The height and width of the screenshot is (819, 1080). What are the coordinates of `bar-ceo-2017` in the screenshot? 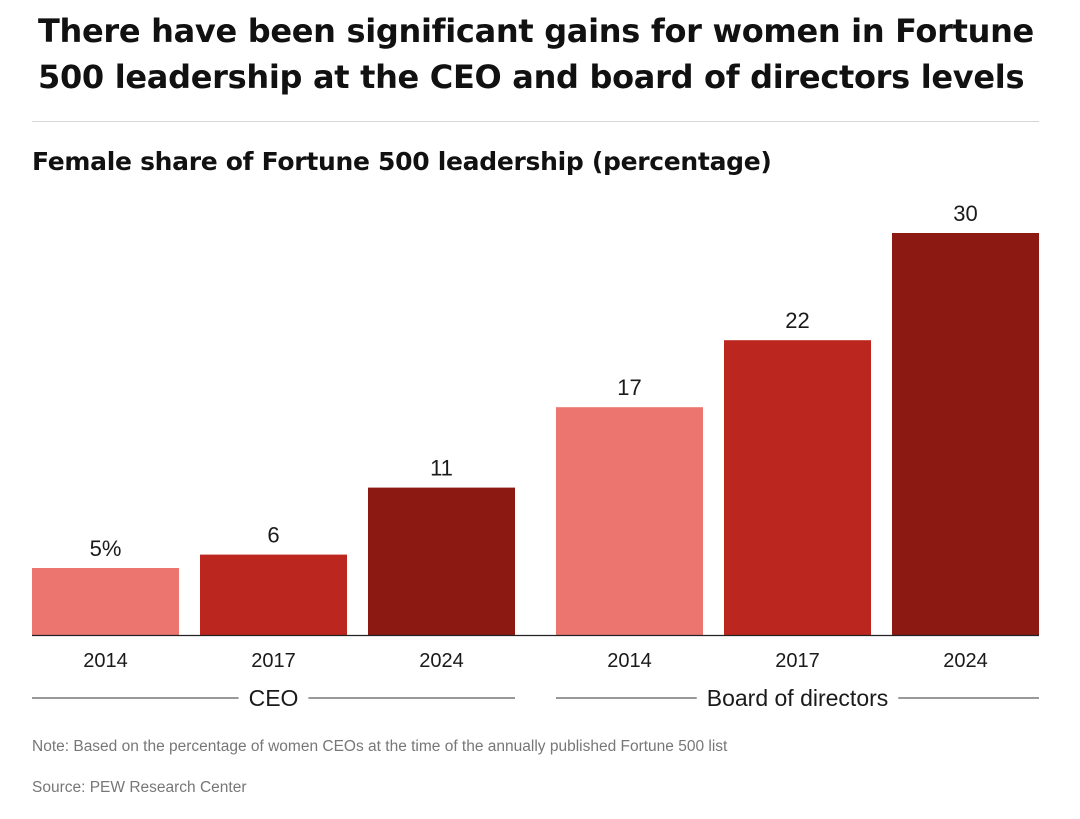 It's located at (273, 594).